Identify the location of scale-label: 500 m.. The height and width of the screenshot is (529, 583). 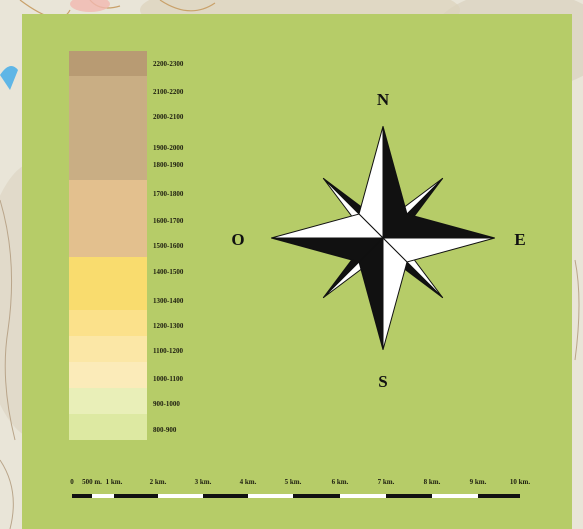
(92, 482).